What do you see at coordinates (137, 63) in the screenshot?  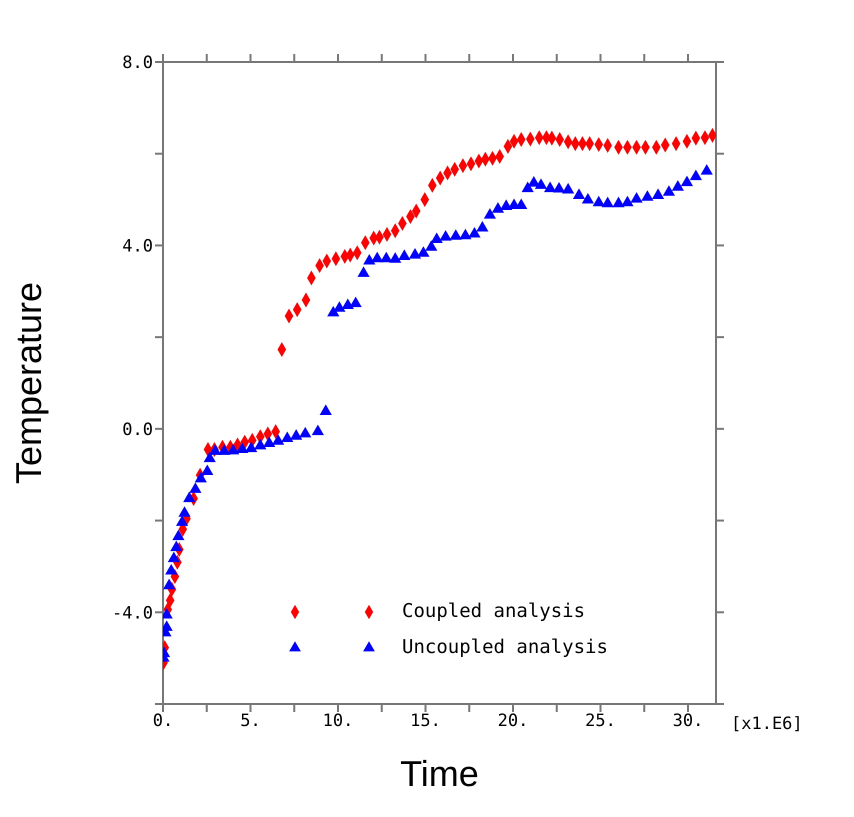 I see `y-tick-label: 8.0` at bounding box center [137, 63].